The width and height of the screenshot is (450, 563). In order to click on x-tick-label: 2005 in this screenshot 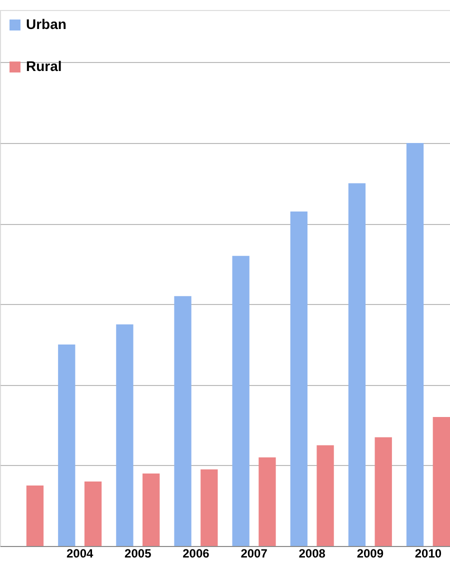, I will do `click(138, 553)`.